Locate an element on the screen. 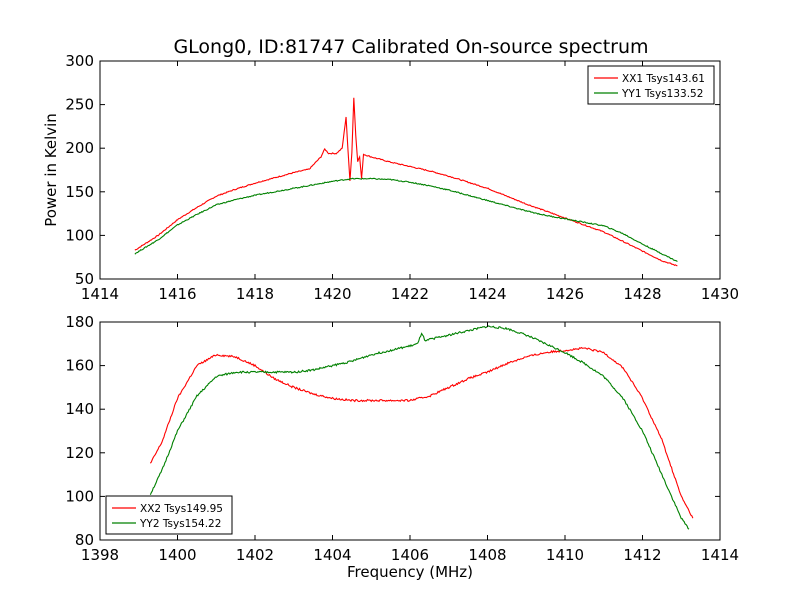  x-tick-label: 1402 is located at coordinates (255, 555).